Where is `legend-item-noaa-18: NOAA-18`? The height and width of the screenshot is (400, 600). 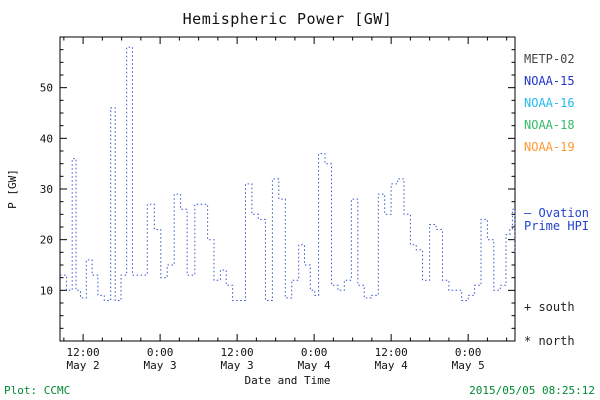
legend-item-noaa-18: NOAA-18 is located at coordinates (549, 125).